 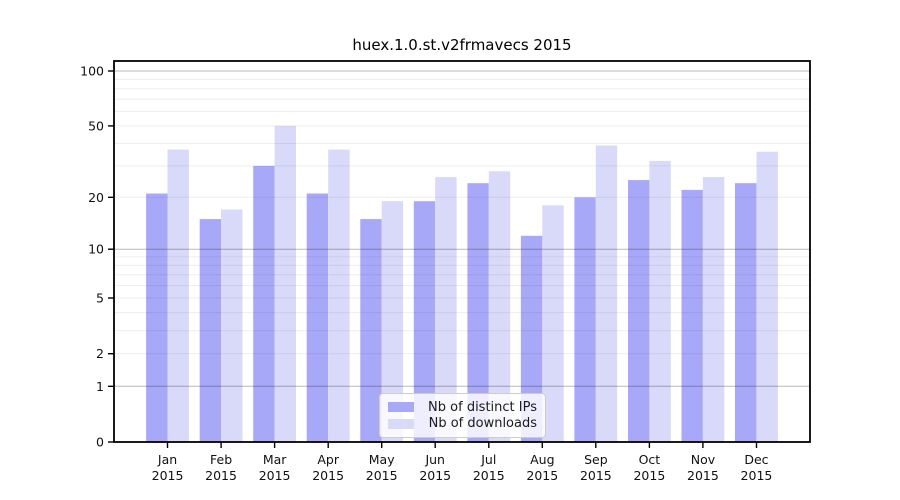 What do you see at coordinates (167, 459) in the screenshot?
I see `x-tick-label-month: Jan` at bounding box center [167, 459].